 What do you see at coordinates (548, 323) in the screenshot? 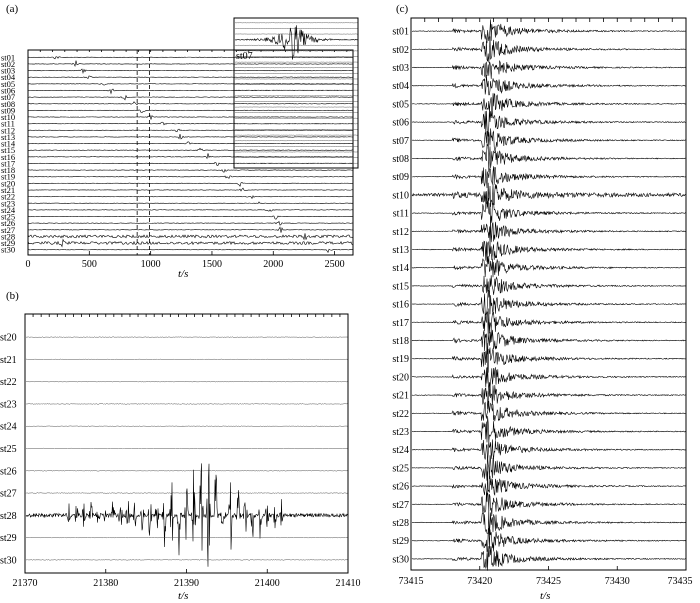
I see `c-trace-st17` at bounding box center [548, 323].